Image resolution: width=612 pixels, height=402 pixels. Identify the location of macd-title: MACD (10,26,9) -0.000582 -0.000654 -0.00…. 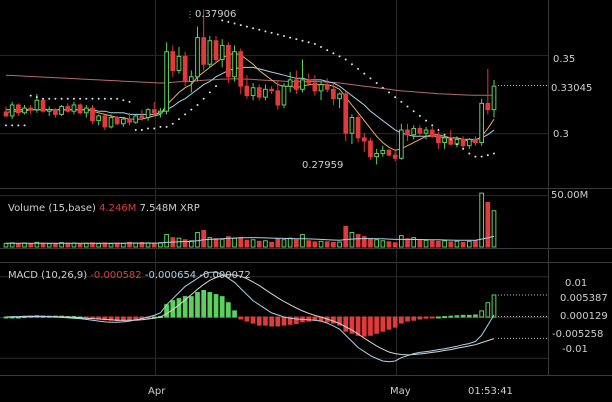
(129, 276).